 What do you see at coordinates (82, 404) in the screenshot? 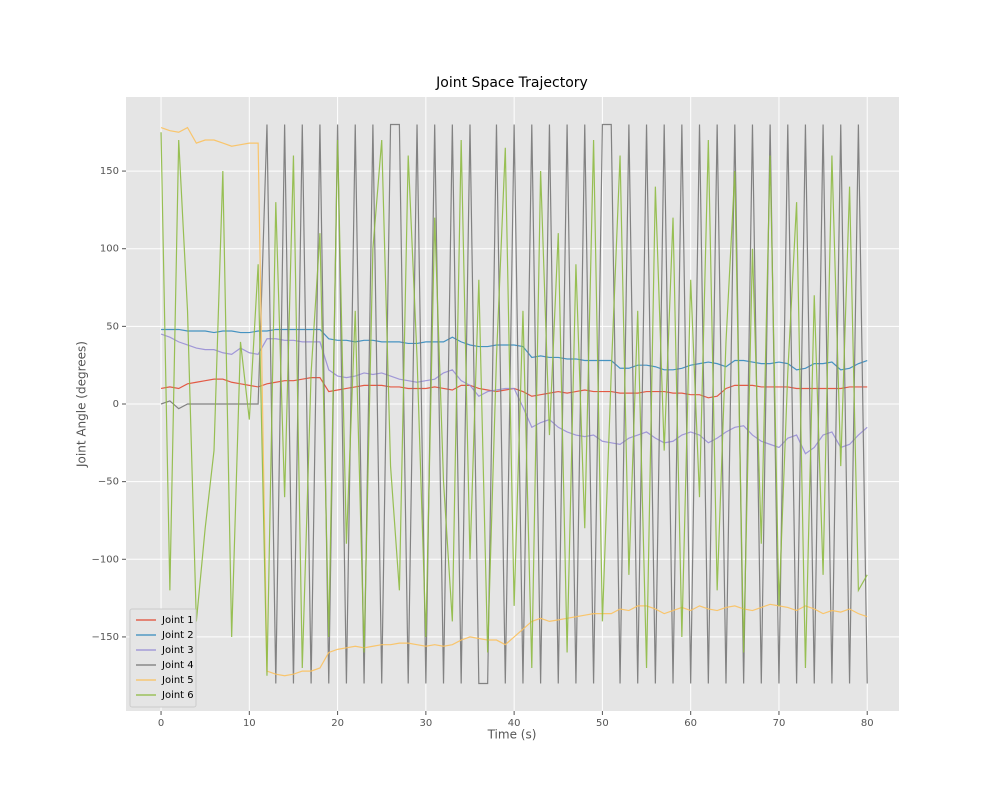
I see `y-axis-label: Joint Angle (degrees)` at bounding box center [82, 404].